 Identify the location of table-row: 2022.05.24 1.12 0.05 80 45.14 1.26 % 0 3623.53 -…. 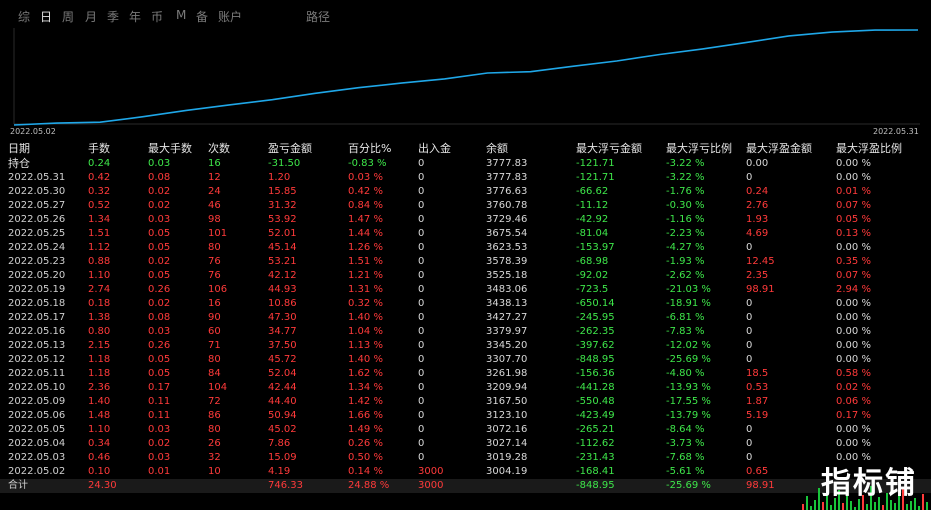
(465, 248).